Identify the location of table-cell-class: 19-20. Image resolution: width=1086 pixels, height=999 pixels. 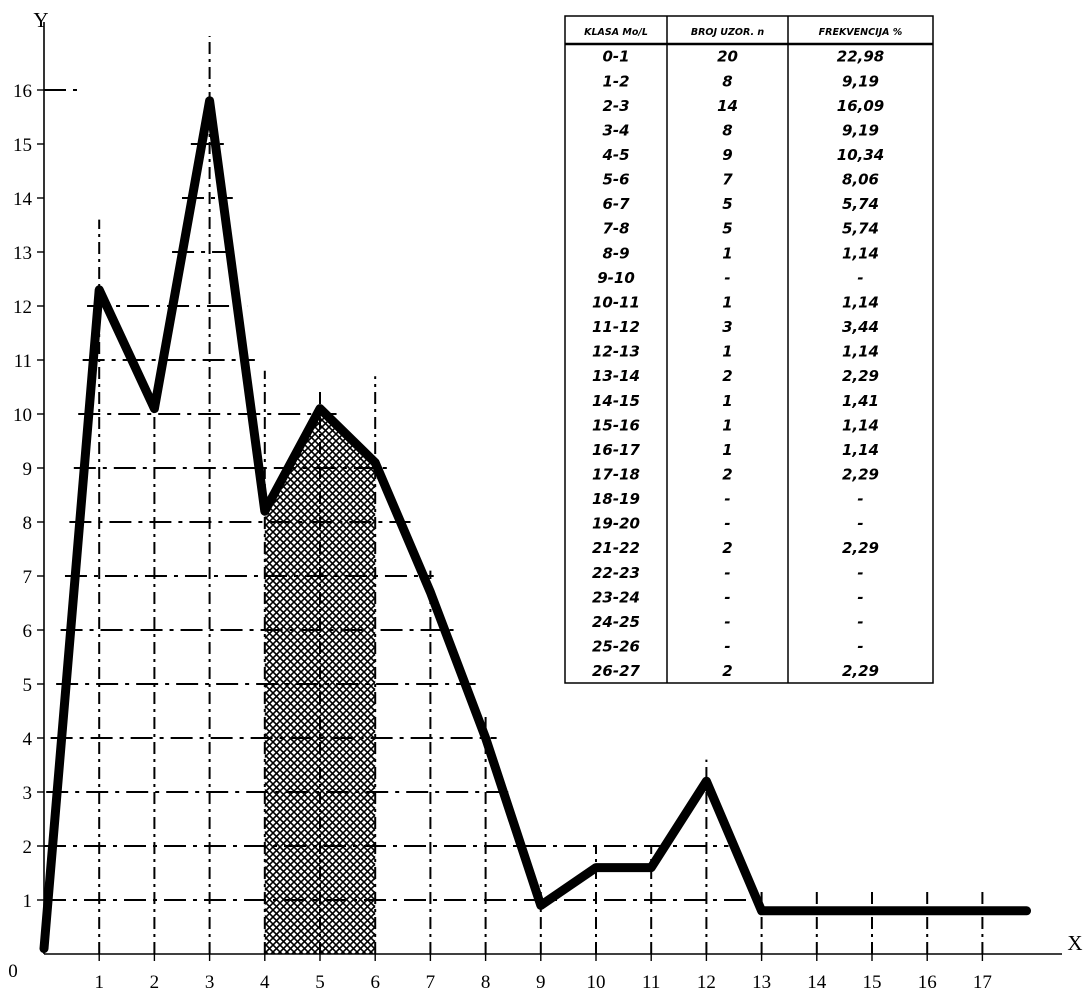
(616, 524).